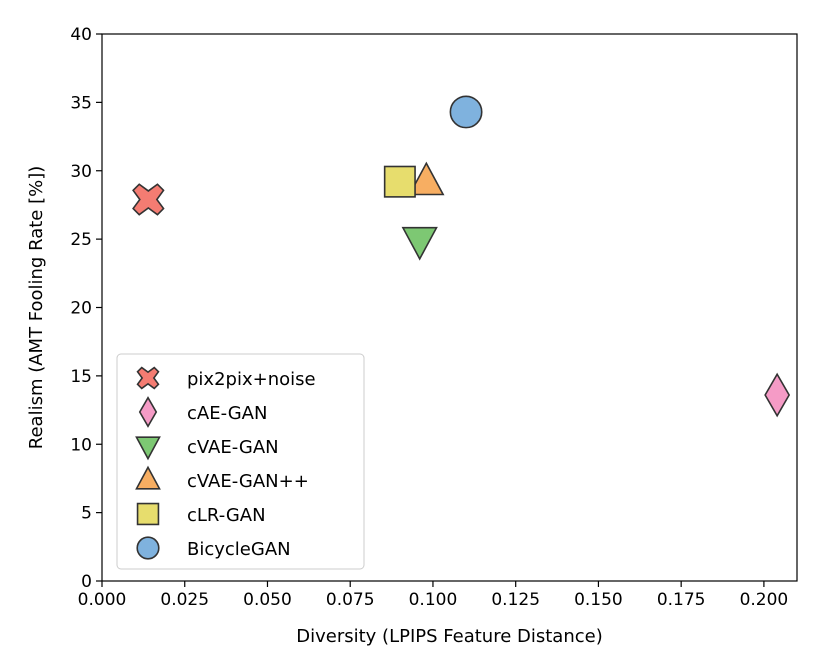 The height and width of the screenshot is (664, 830). I want to click on x-tick-label: 0.100, so click(433, 600).